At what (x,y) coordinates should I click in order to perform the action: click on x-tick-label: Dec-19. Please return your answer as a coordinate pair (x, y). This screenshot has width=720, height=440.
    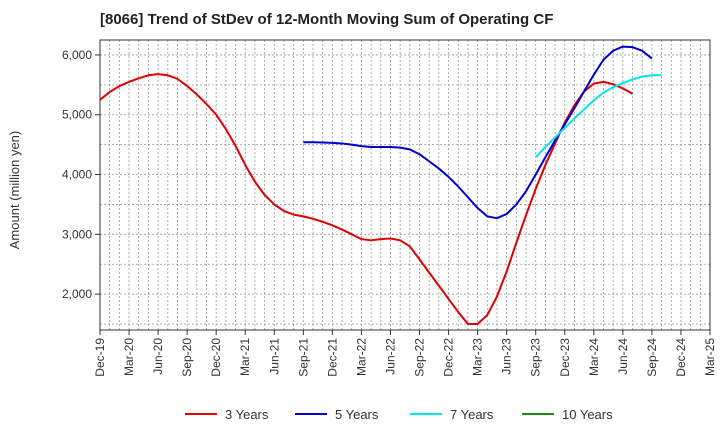
    Looking at the image, I should click on (100, 357).